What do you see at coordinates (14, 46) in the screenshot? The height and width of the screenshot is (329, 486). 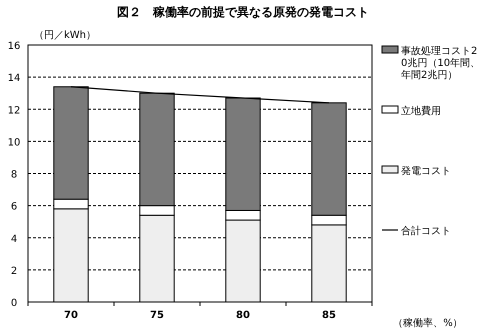 I see `y-tick-label: 16` at bounding box center [14, 46].